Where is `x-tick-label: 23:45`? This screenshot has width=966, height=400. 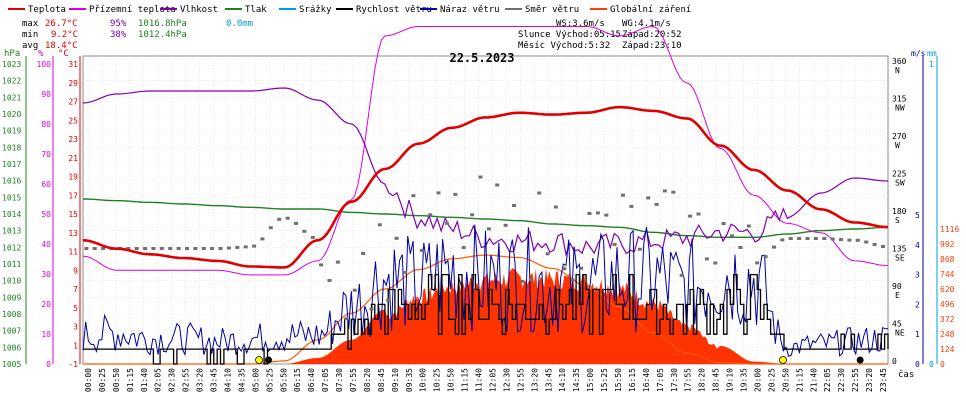
x-tick-label: 23:45 is located at coordinates (883, 380).